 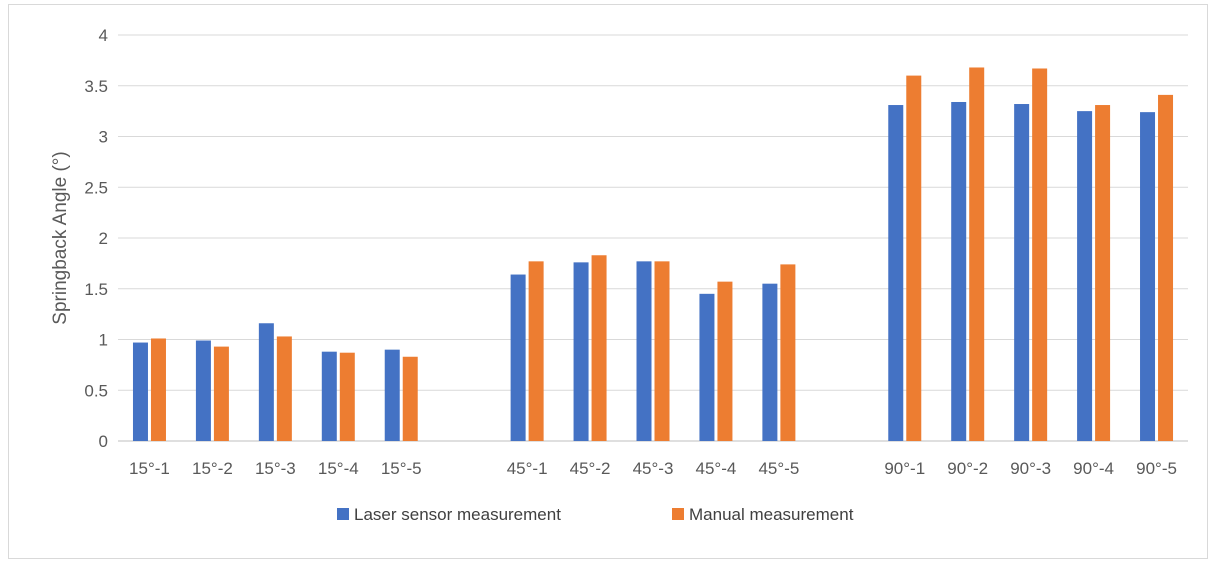 I want to click on x-tick-label: 45°-3, so click(x=653, y=468).